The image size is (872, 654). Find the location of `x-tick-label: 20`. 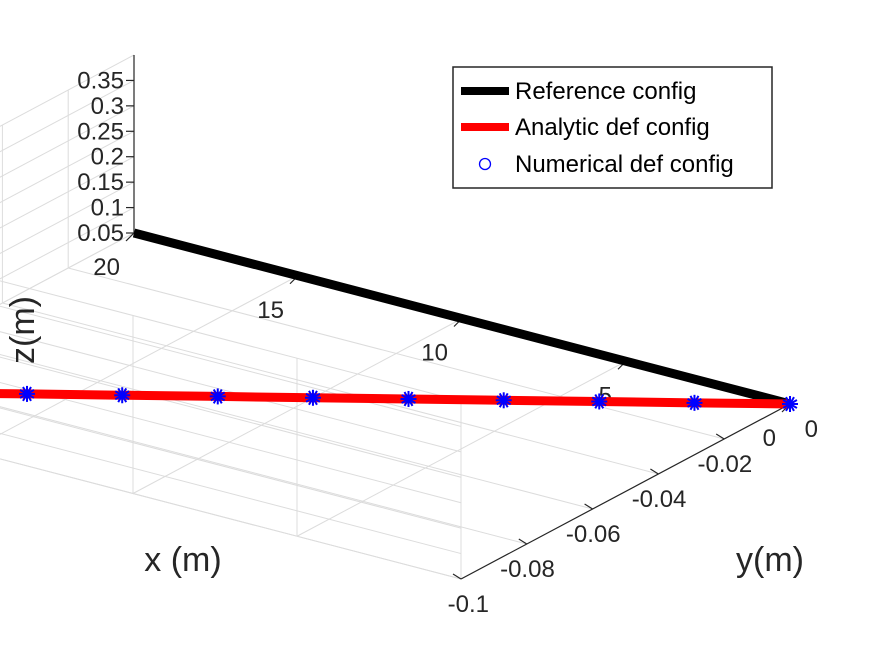

x-tick-label: 20 is located at coordinates (106, 267).